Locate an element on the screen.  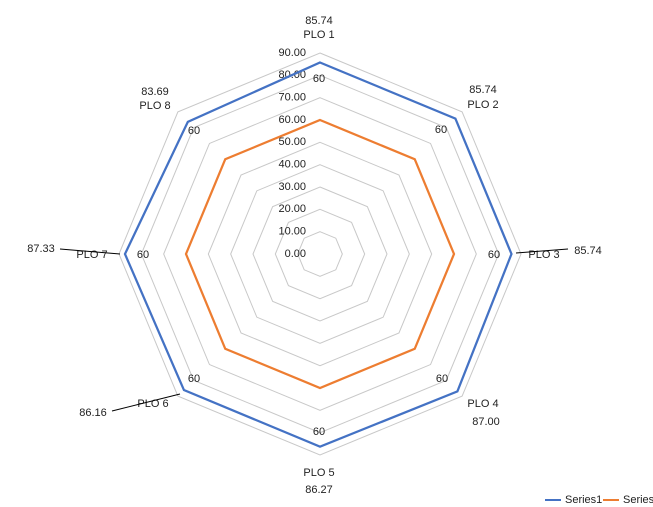
category-label: PLO 8 is located at coordinates (154, 106).